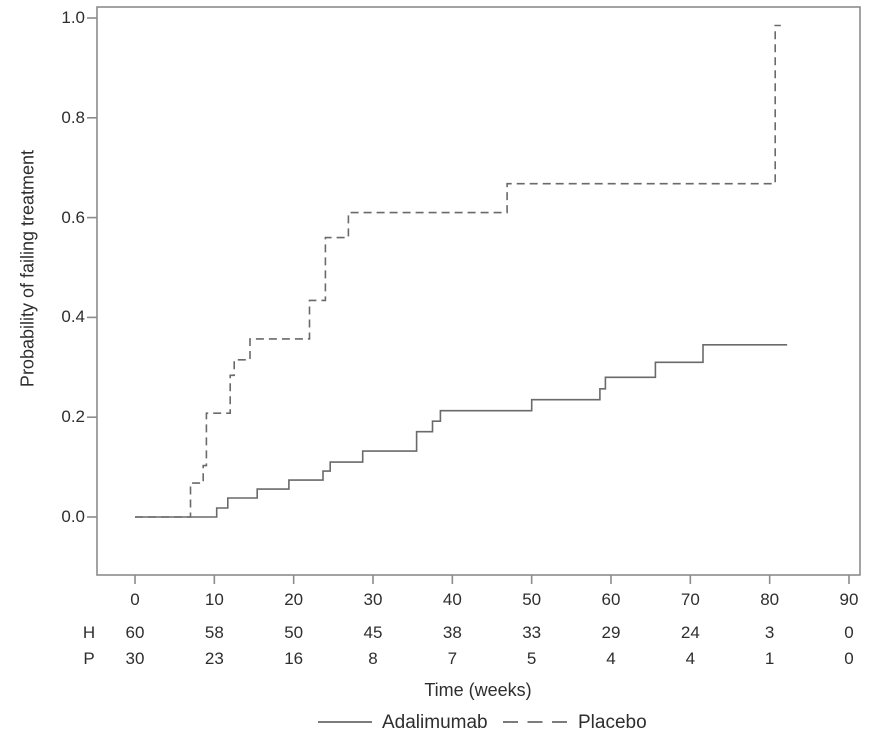 This screenshot has width=872, height=744. What do you see at coordinates (690, 599) in the screenshot?
I see `x-tick-label: 70` at bounding box center [690, 599].